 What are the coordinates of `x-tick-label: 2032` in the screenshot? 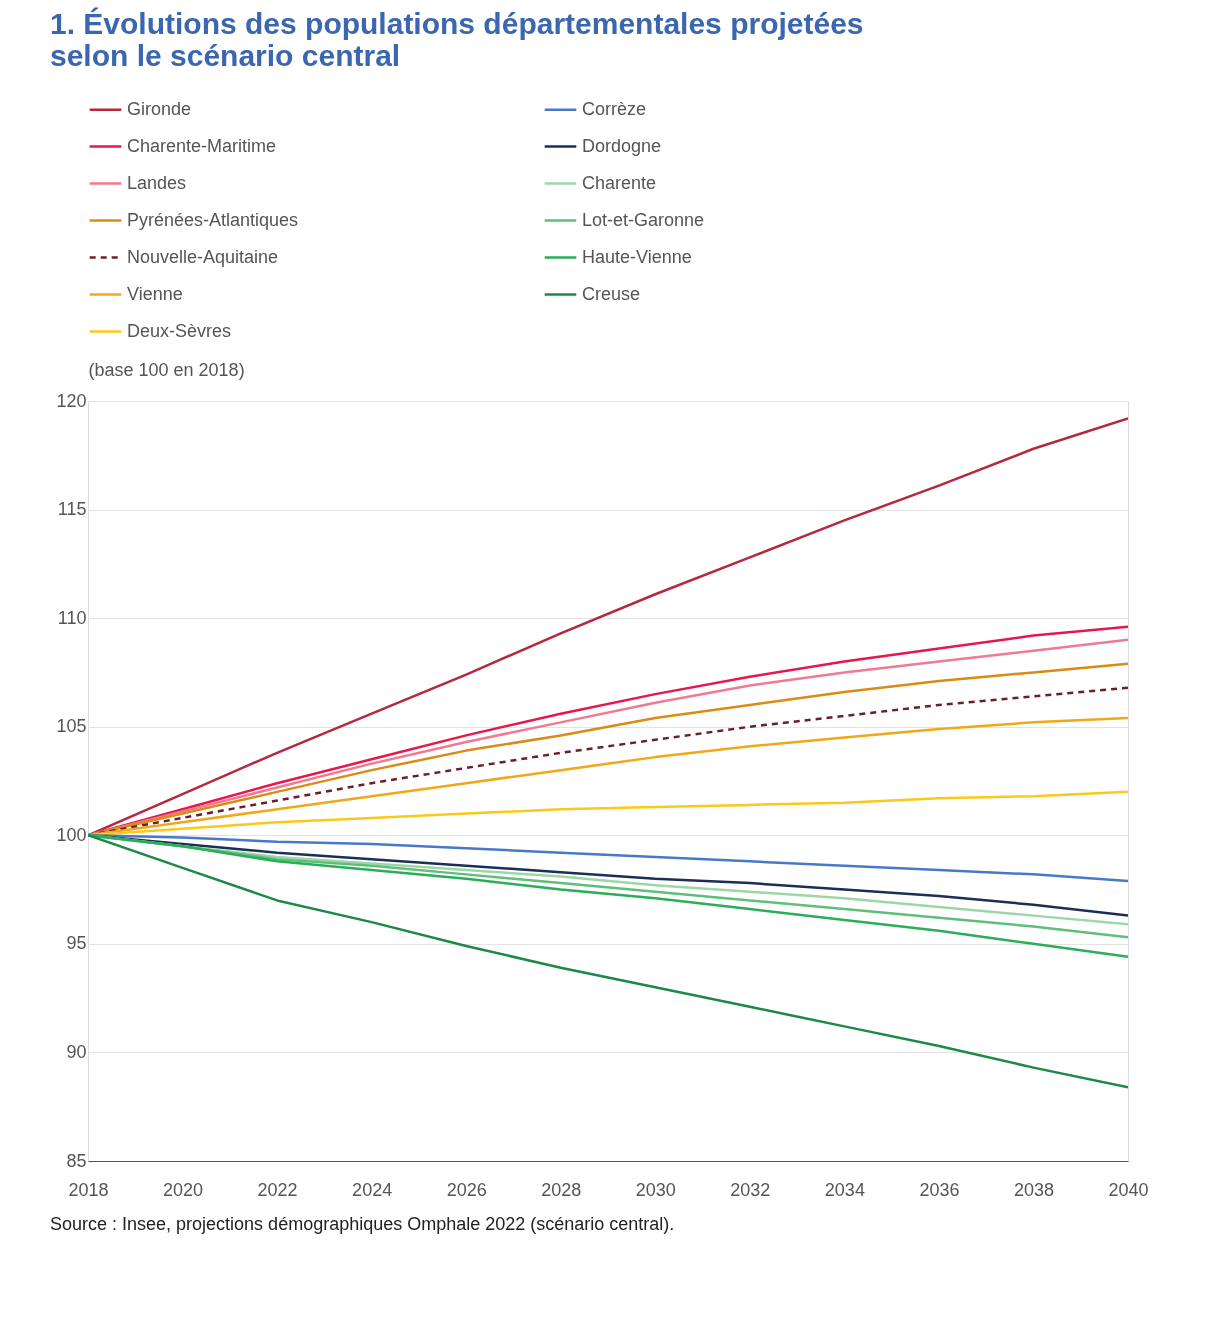 It's located at (750, 1189).